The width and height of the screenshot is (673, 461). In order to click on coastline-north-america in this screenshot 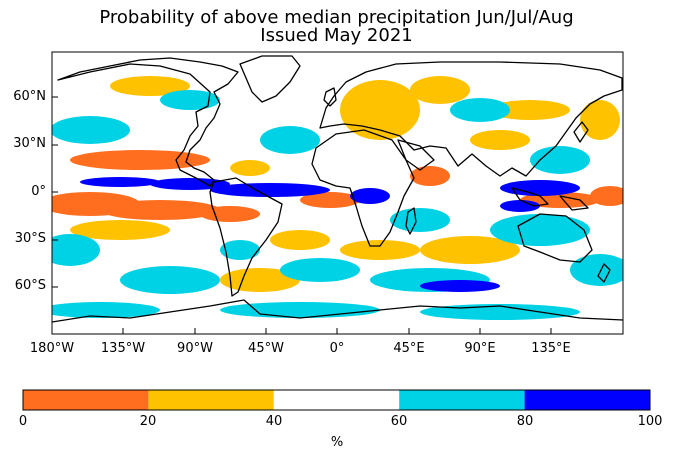, I will do `click(148, 122)`.